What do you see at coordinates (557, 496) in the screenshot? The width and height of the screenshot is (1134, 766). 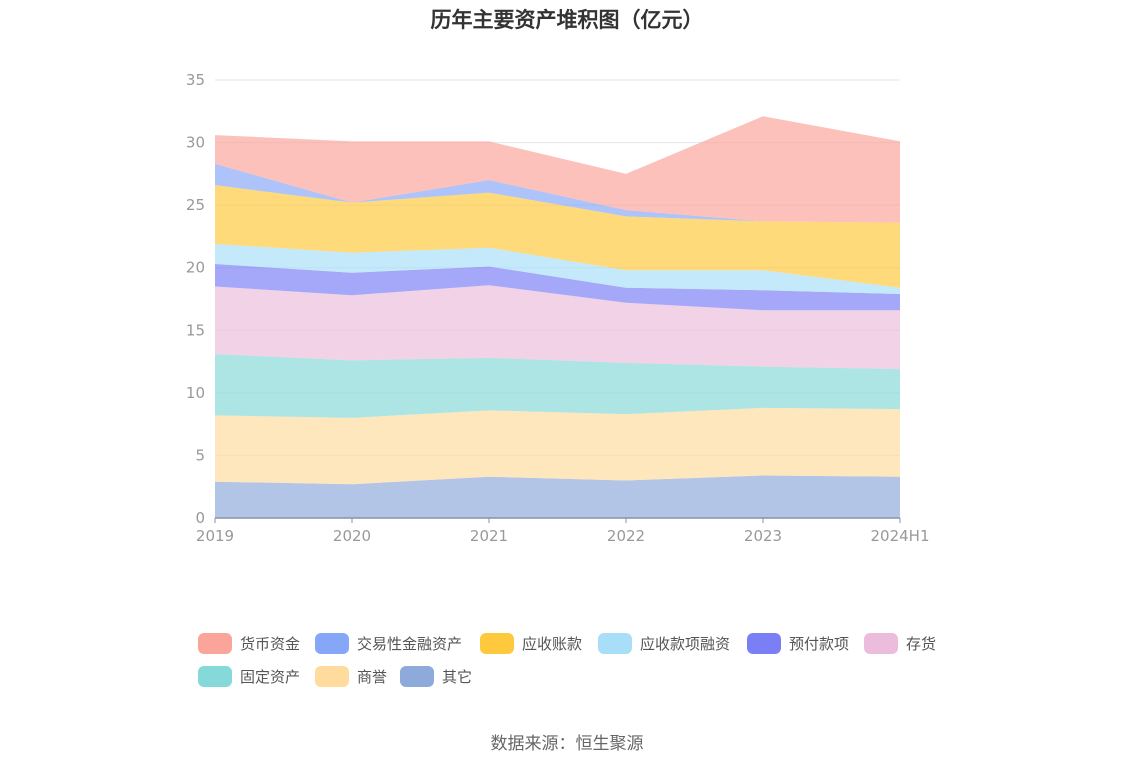 I see `area-series-其它` at bounding box center [557, 496].